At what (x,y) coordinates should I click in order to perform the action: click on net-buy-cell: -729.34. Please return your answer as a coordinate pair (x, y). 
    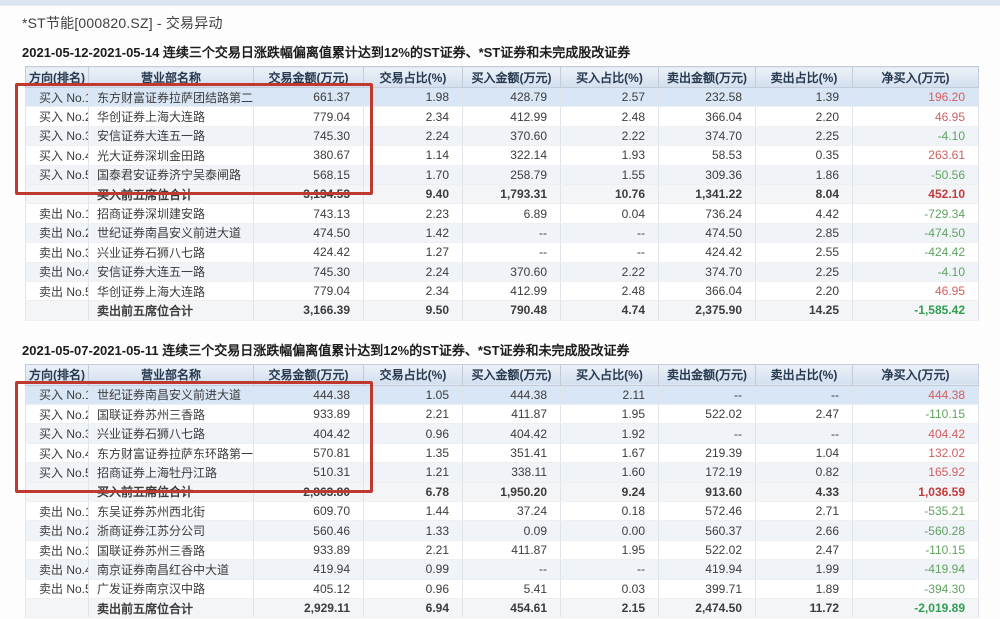
    Looking at the image, I should click on (915, 213).